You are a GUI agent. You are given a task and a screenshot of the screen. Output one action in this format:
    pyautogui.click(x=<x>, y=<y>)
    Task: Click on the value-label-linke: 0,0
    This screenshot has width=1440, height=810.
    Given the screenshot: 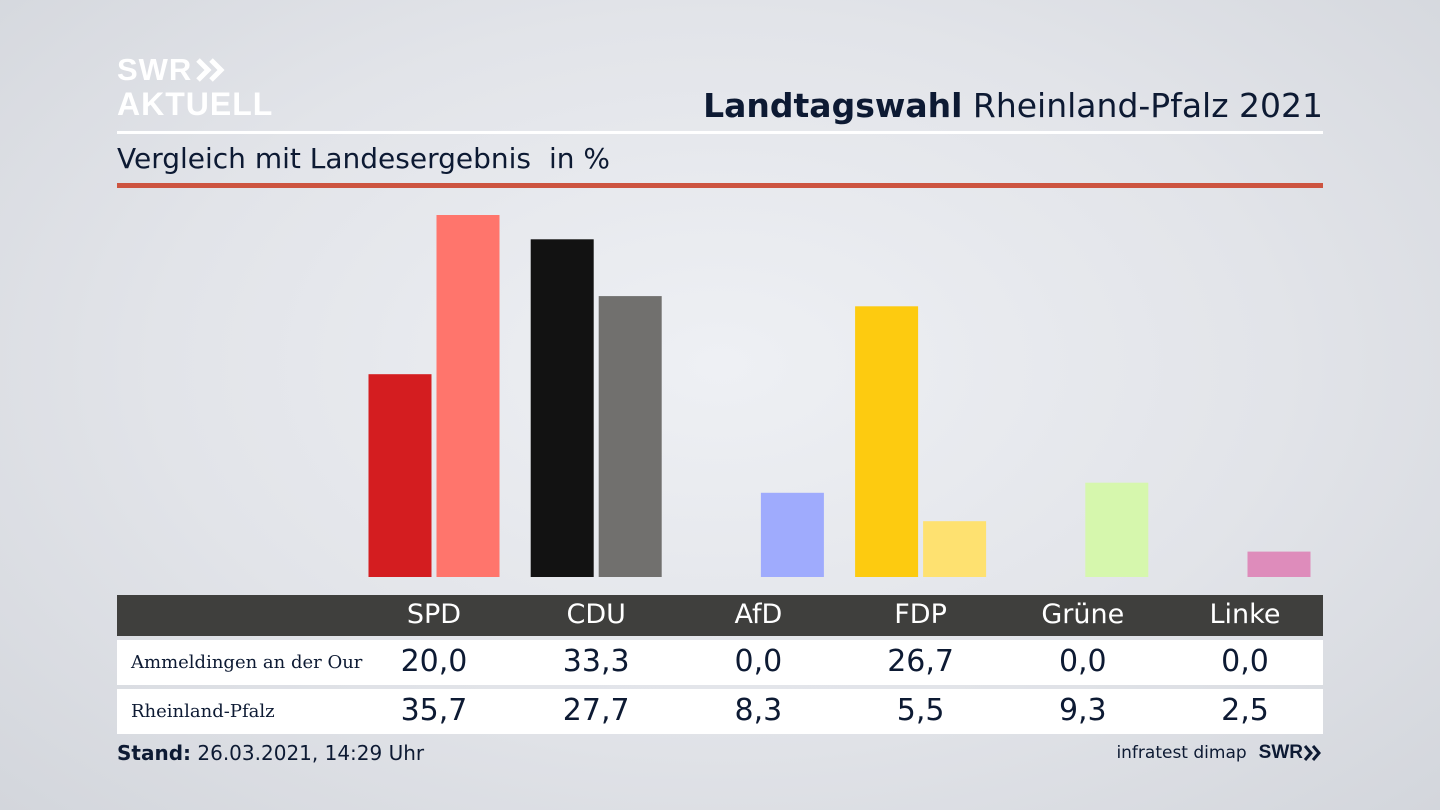 What is the action you would take?
    pyautogui.click(x=1245, y=661)
    